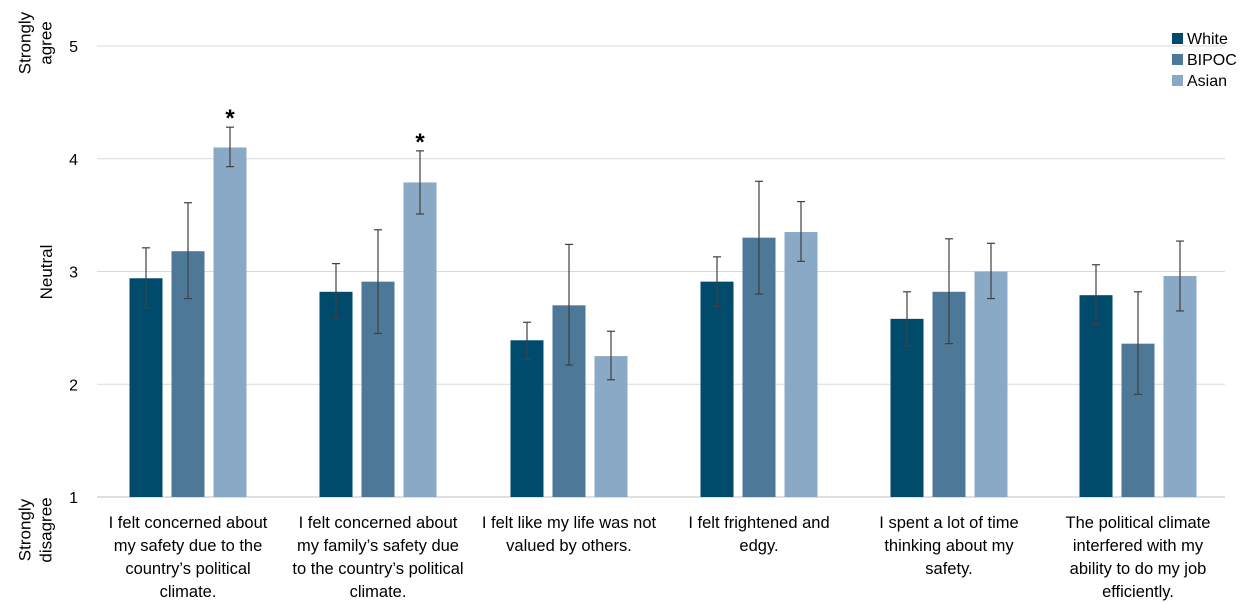  Describe the element at coordinates (73, 160) in the screenshot. I see `y-tick-label: 4` at that location.